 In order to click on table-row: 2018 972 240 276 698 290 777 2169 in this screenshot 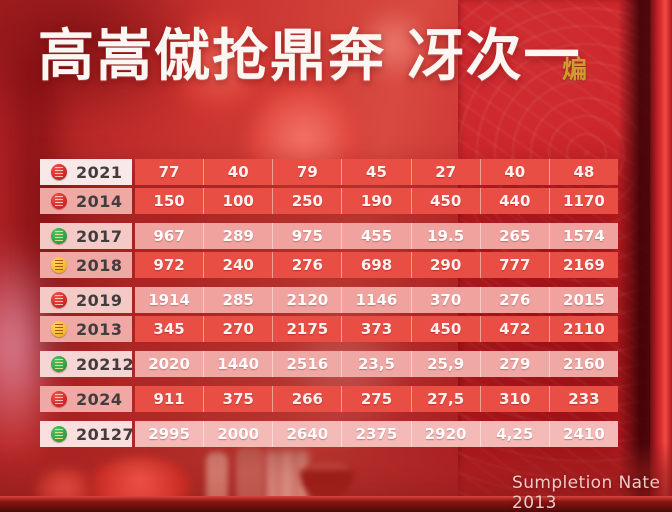, I will do `click(329, 265)`.